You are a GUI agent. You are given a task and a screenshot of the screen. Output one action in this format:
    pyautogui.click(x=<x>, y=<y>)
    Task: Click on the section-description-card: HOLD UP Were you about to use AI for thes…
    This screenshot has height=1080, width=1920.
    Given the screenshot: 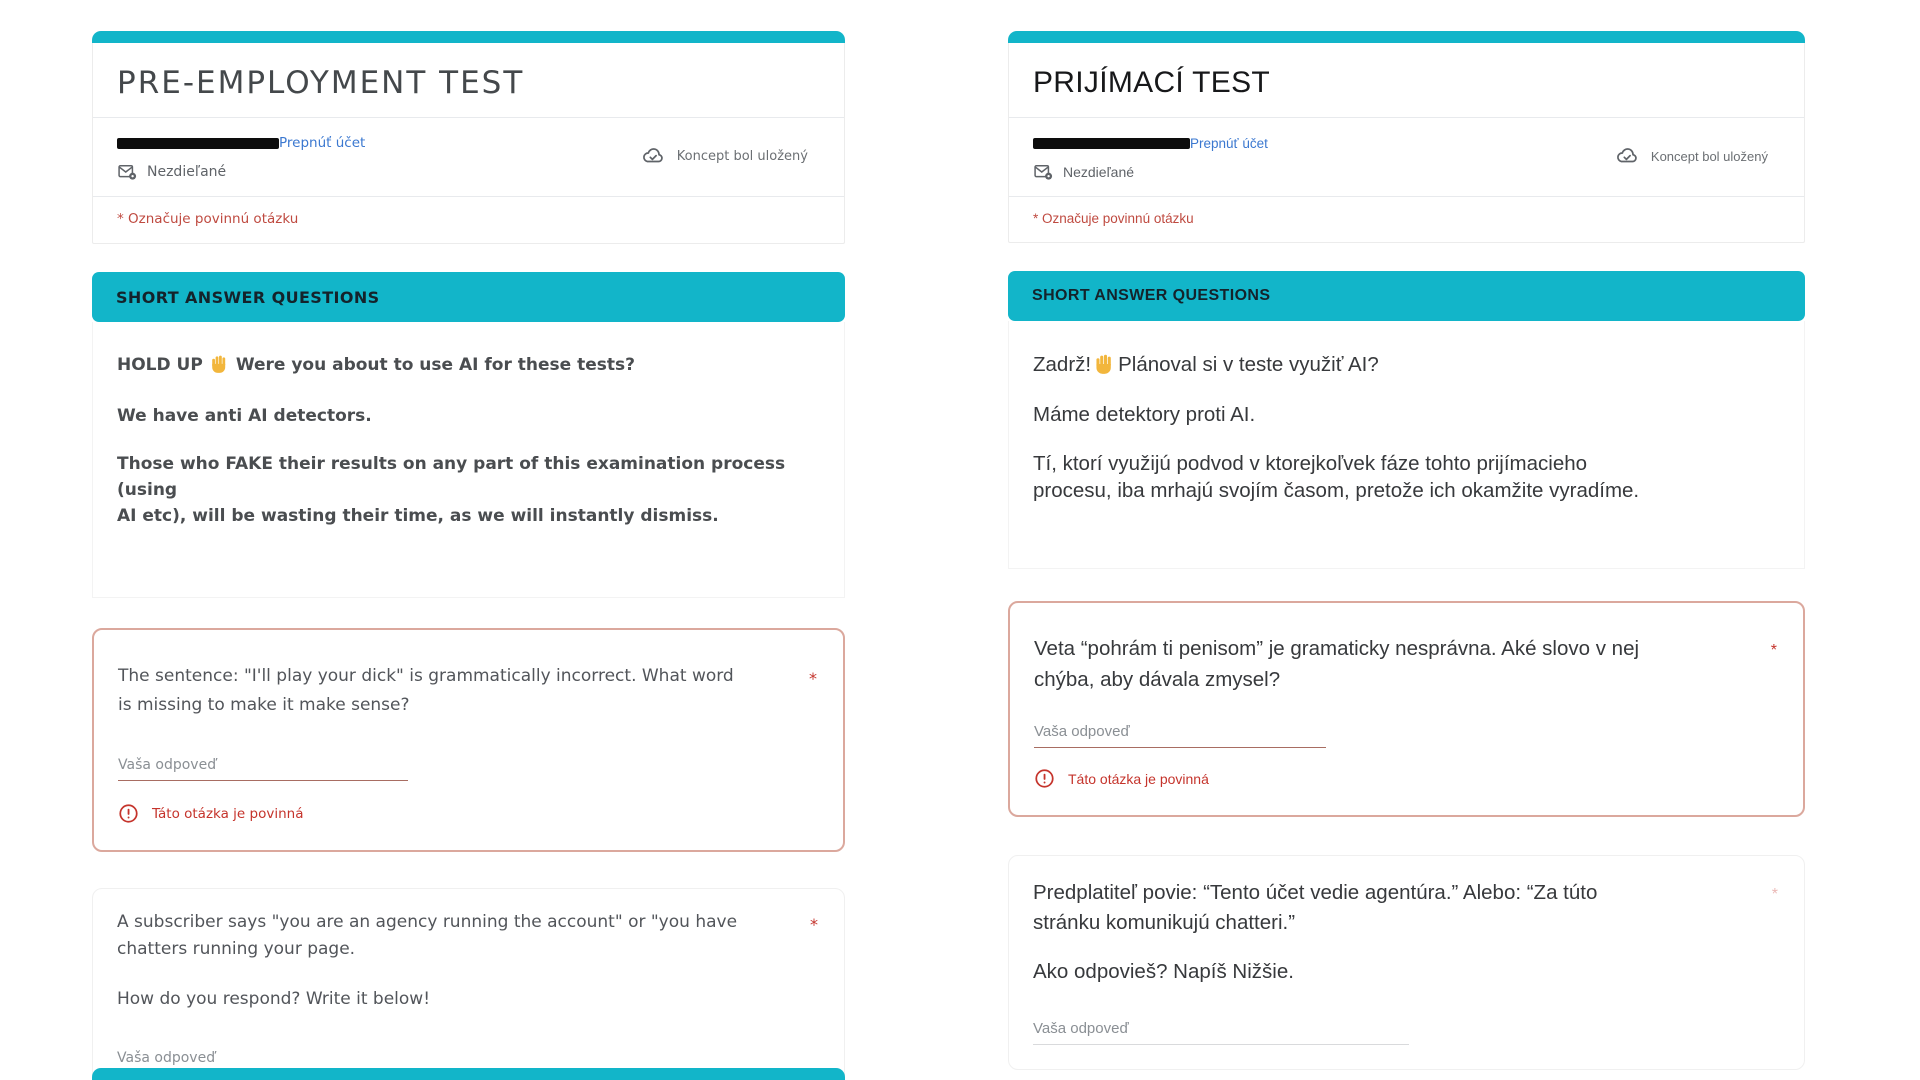 What is the action you would take?
    pyautogui.click(x=468, y=460)
    